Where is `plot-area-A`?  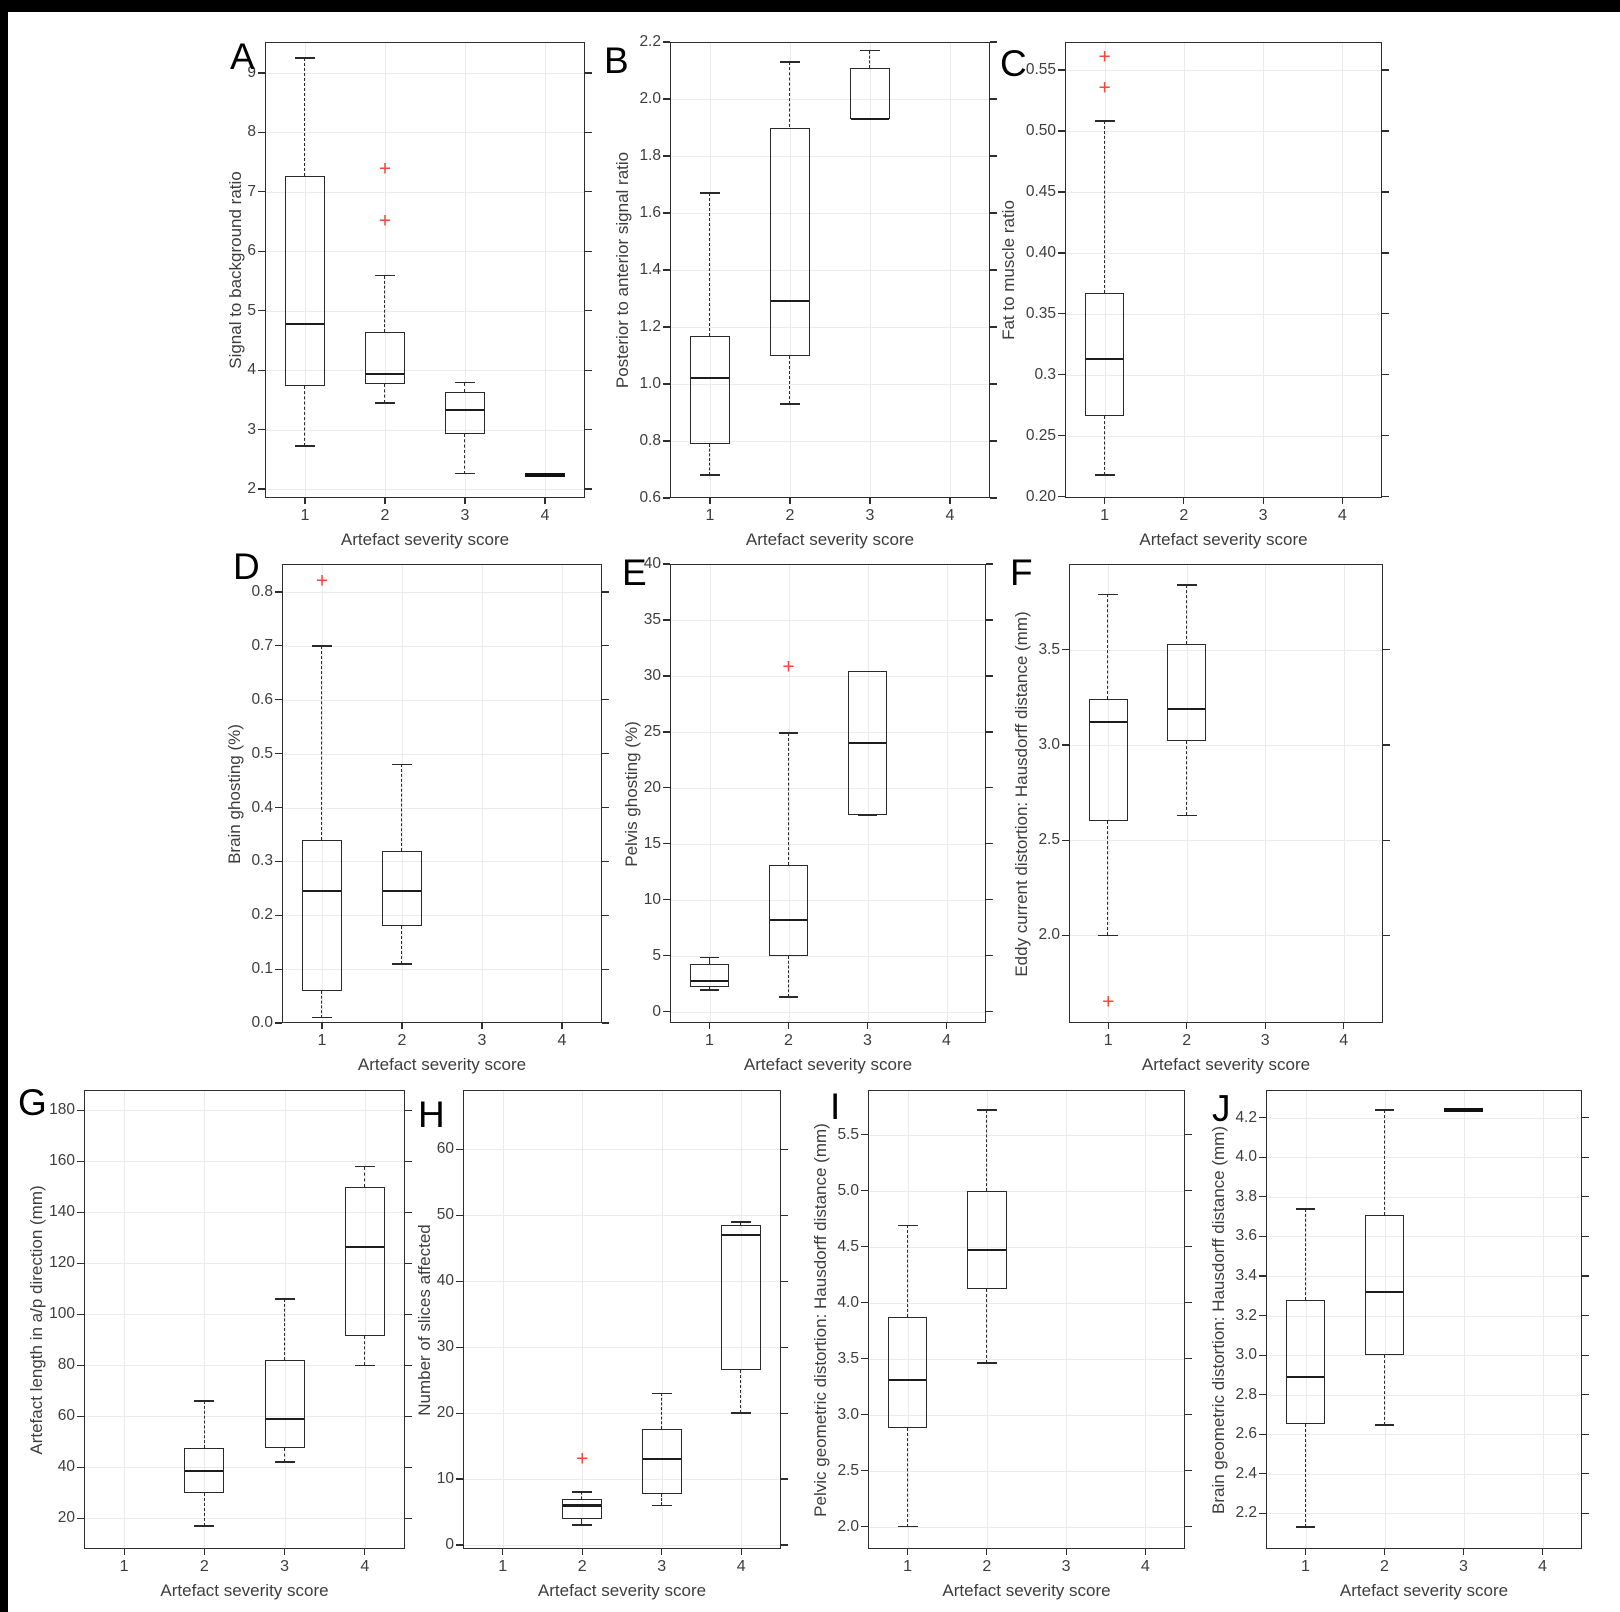 plot-area-A is located at coordinates (425, 270).